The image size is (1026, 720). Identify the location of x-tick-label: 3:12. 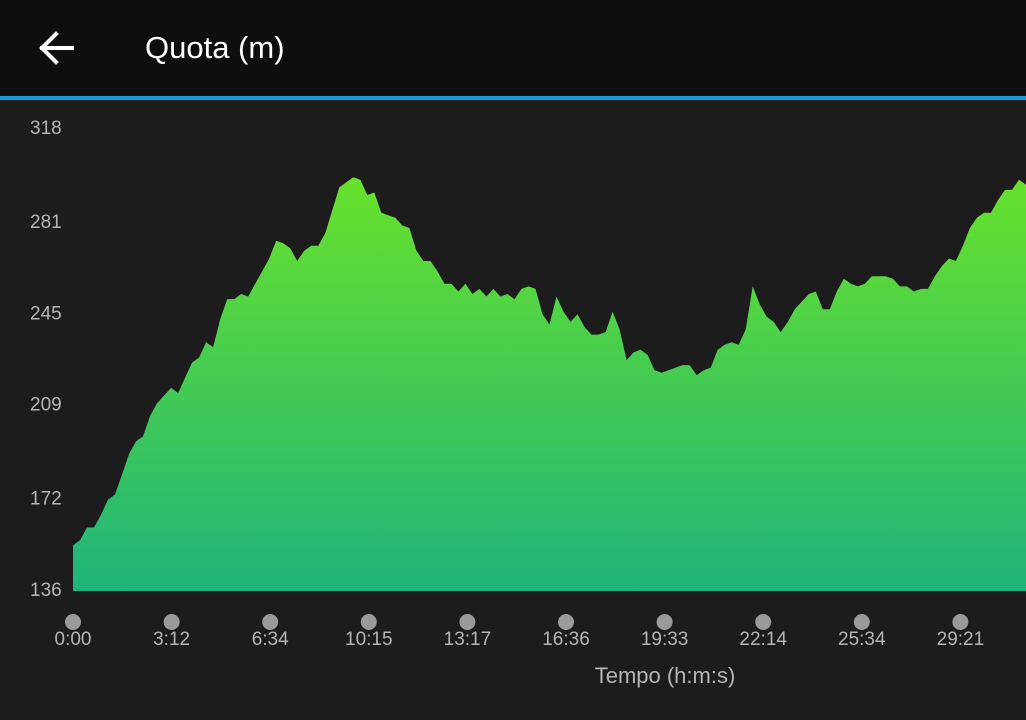
(171, 639).